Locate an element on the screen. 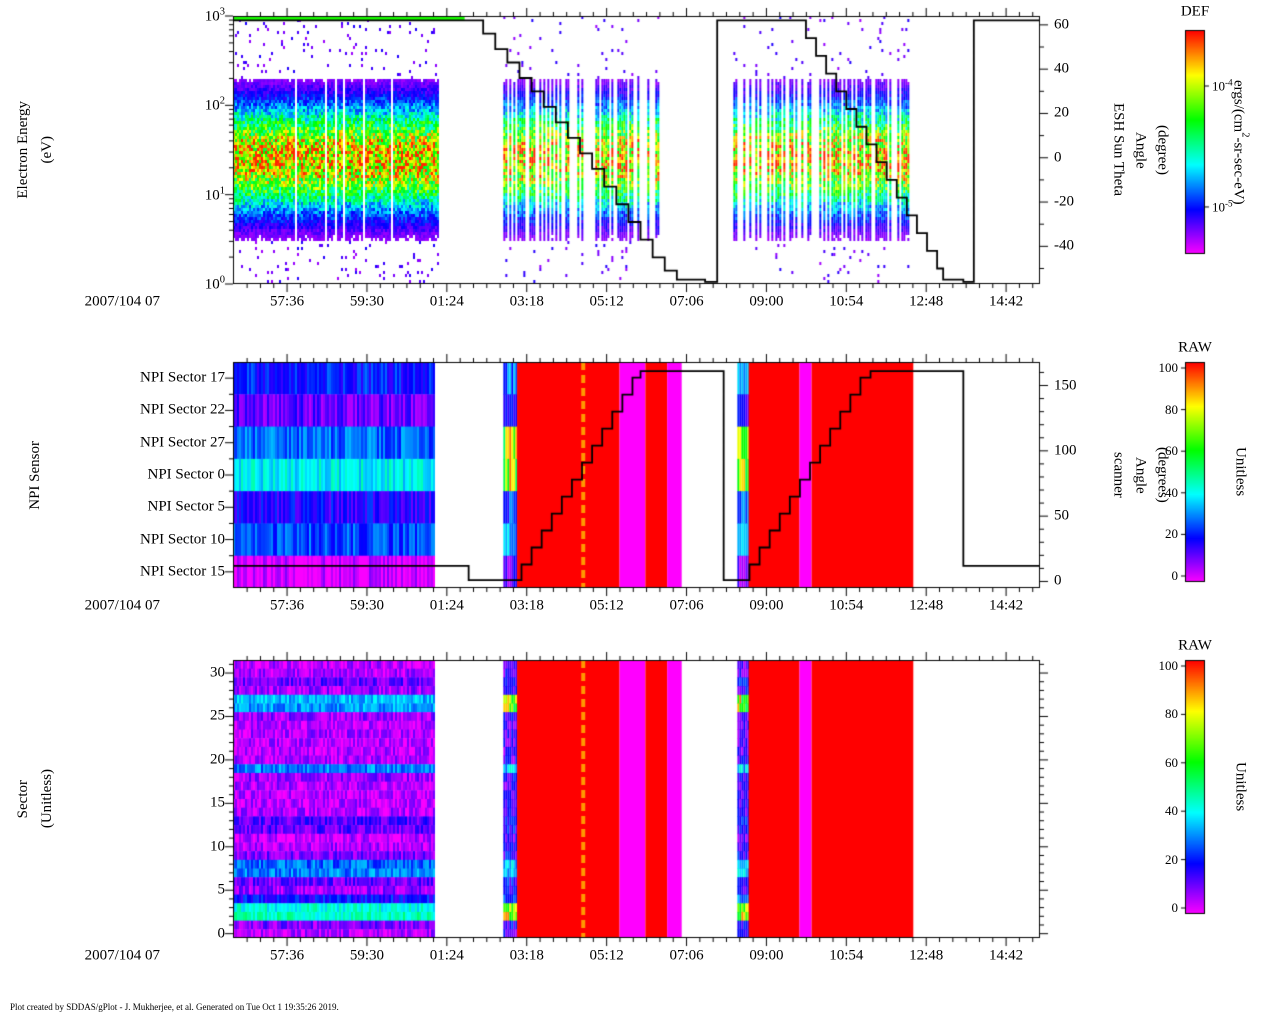 This screenshot has width=1280, height=1024. scanner-degrees-label: (degrees) is located at coordinates (1162, 475).